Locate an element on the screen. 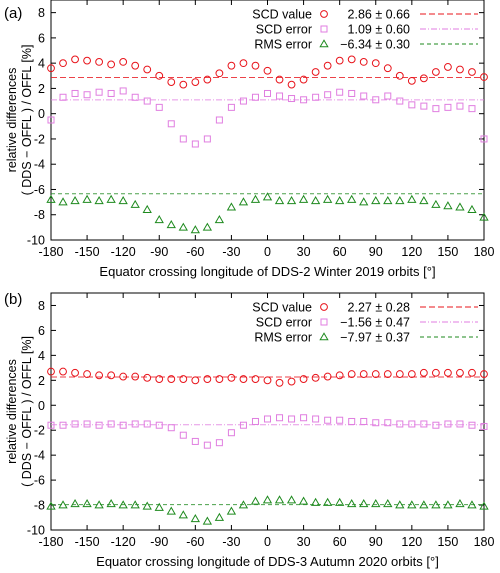 This screenshot has width=500, height=573. legend-label: RMS error is located at coordinates (283, 45).